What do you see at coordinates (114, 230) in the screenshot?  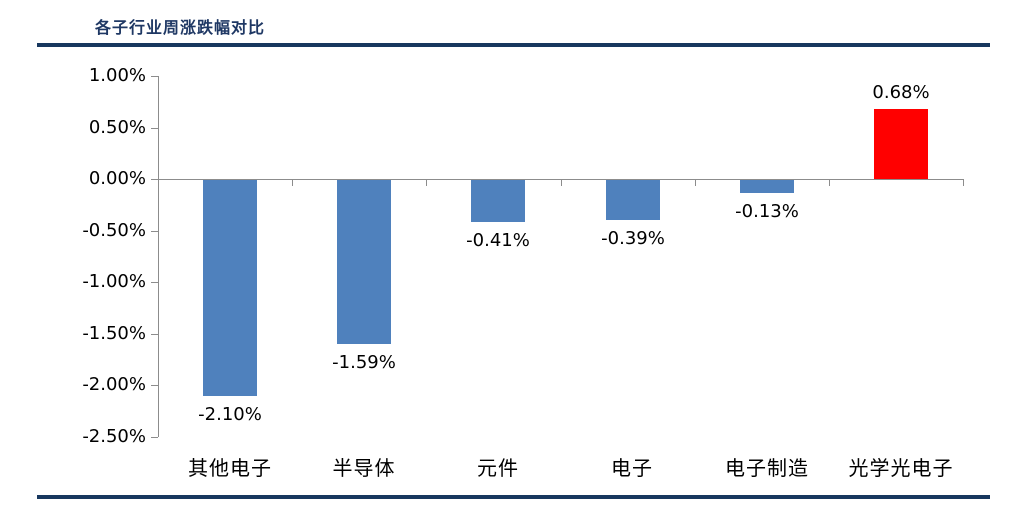 I see `y-tick-label: -0.50%` at bounding box center [114, 230].